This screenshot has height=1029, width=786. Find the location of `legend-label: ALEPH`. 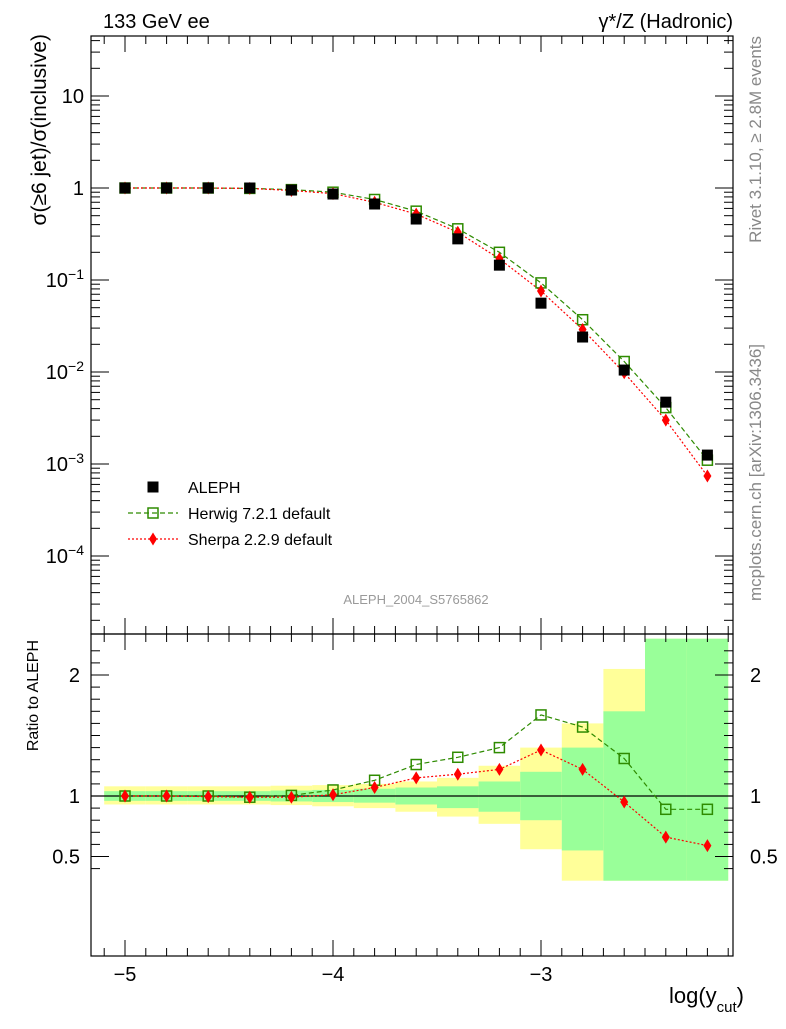

legend-label: ALEPH is located at coordinates (214, 488).